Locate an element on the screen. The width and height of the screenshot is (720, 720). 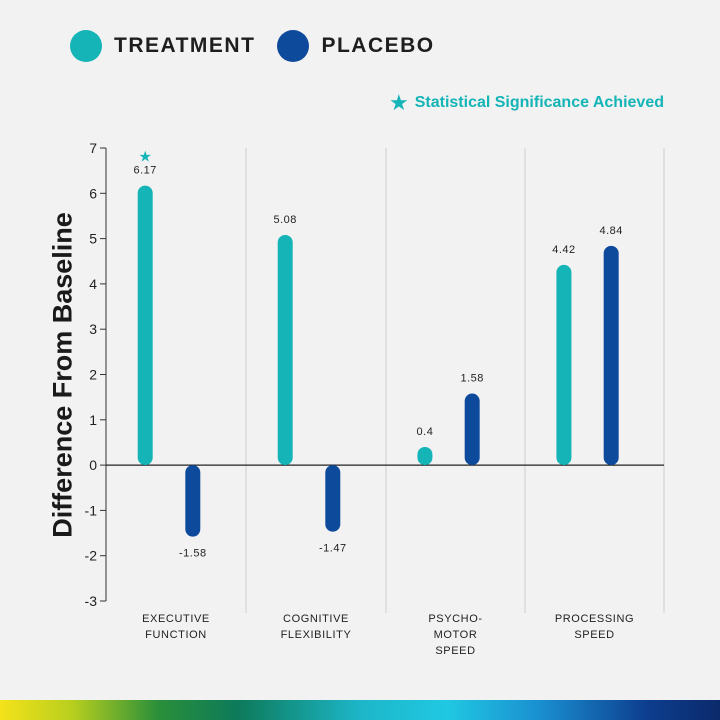
significance-note: ★ Statistical Significance Achieved is located at coordinates (526, 103).